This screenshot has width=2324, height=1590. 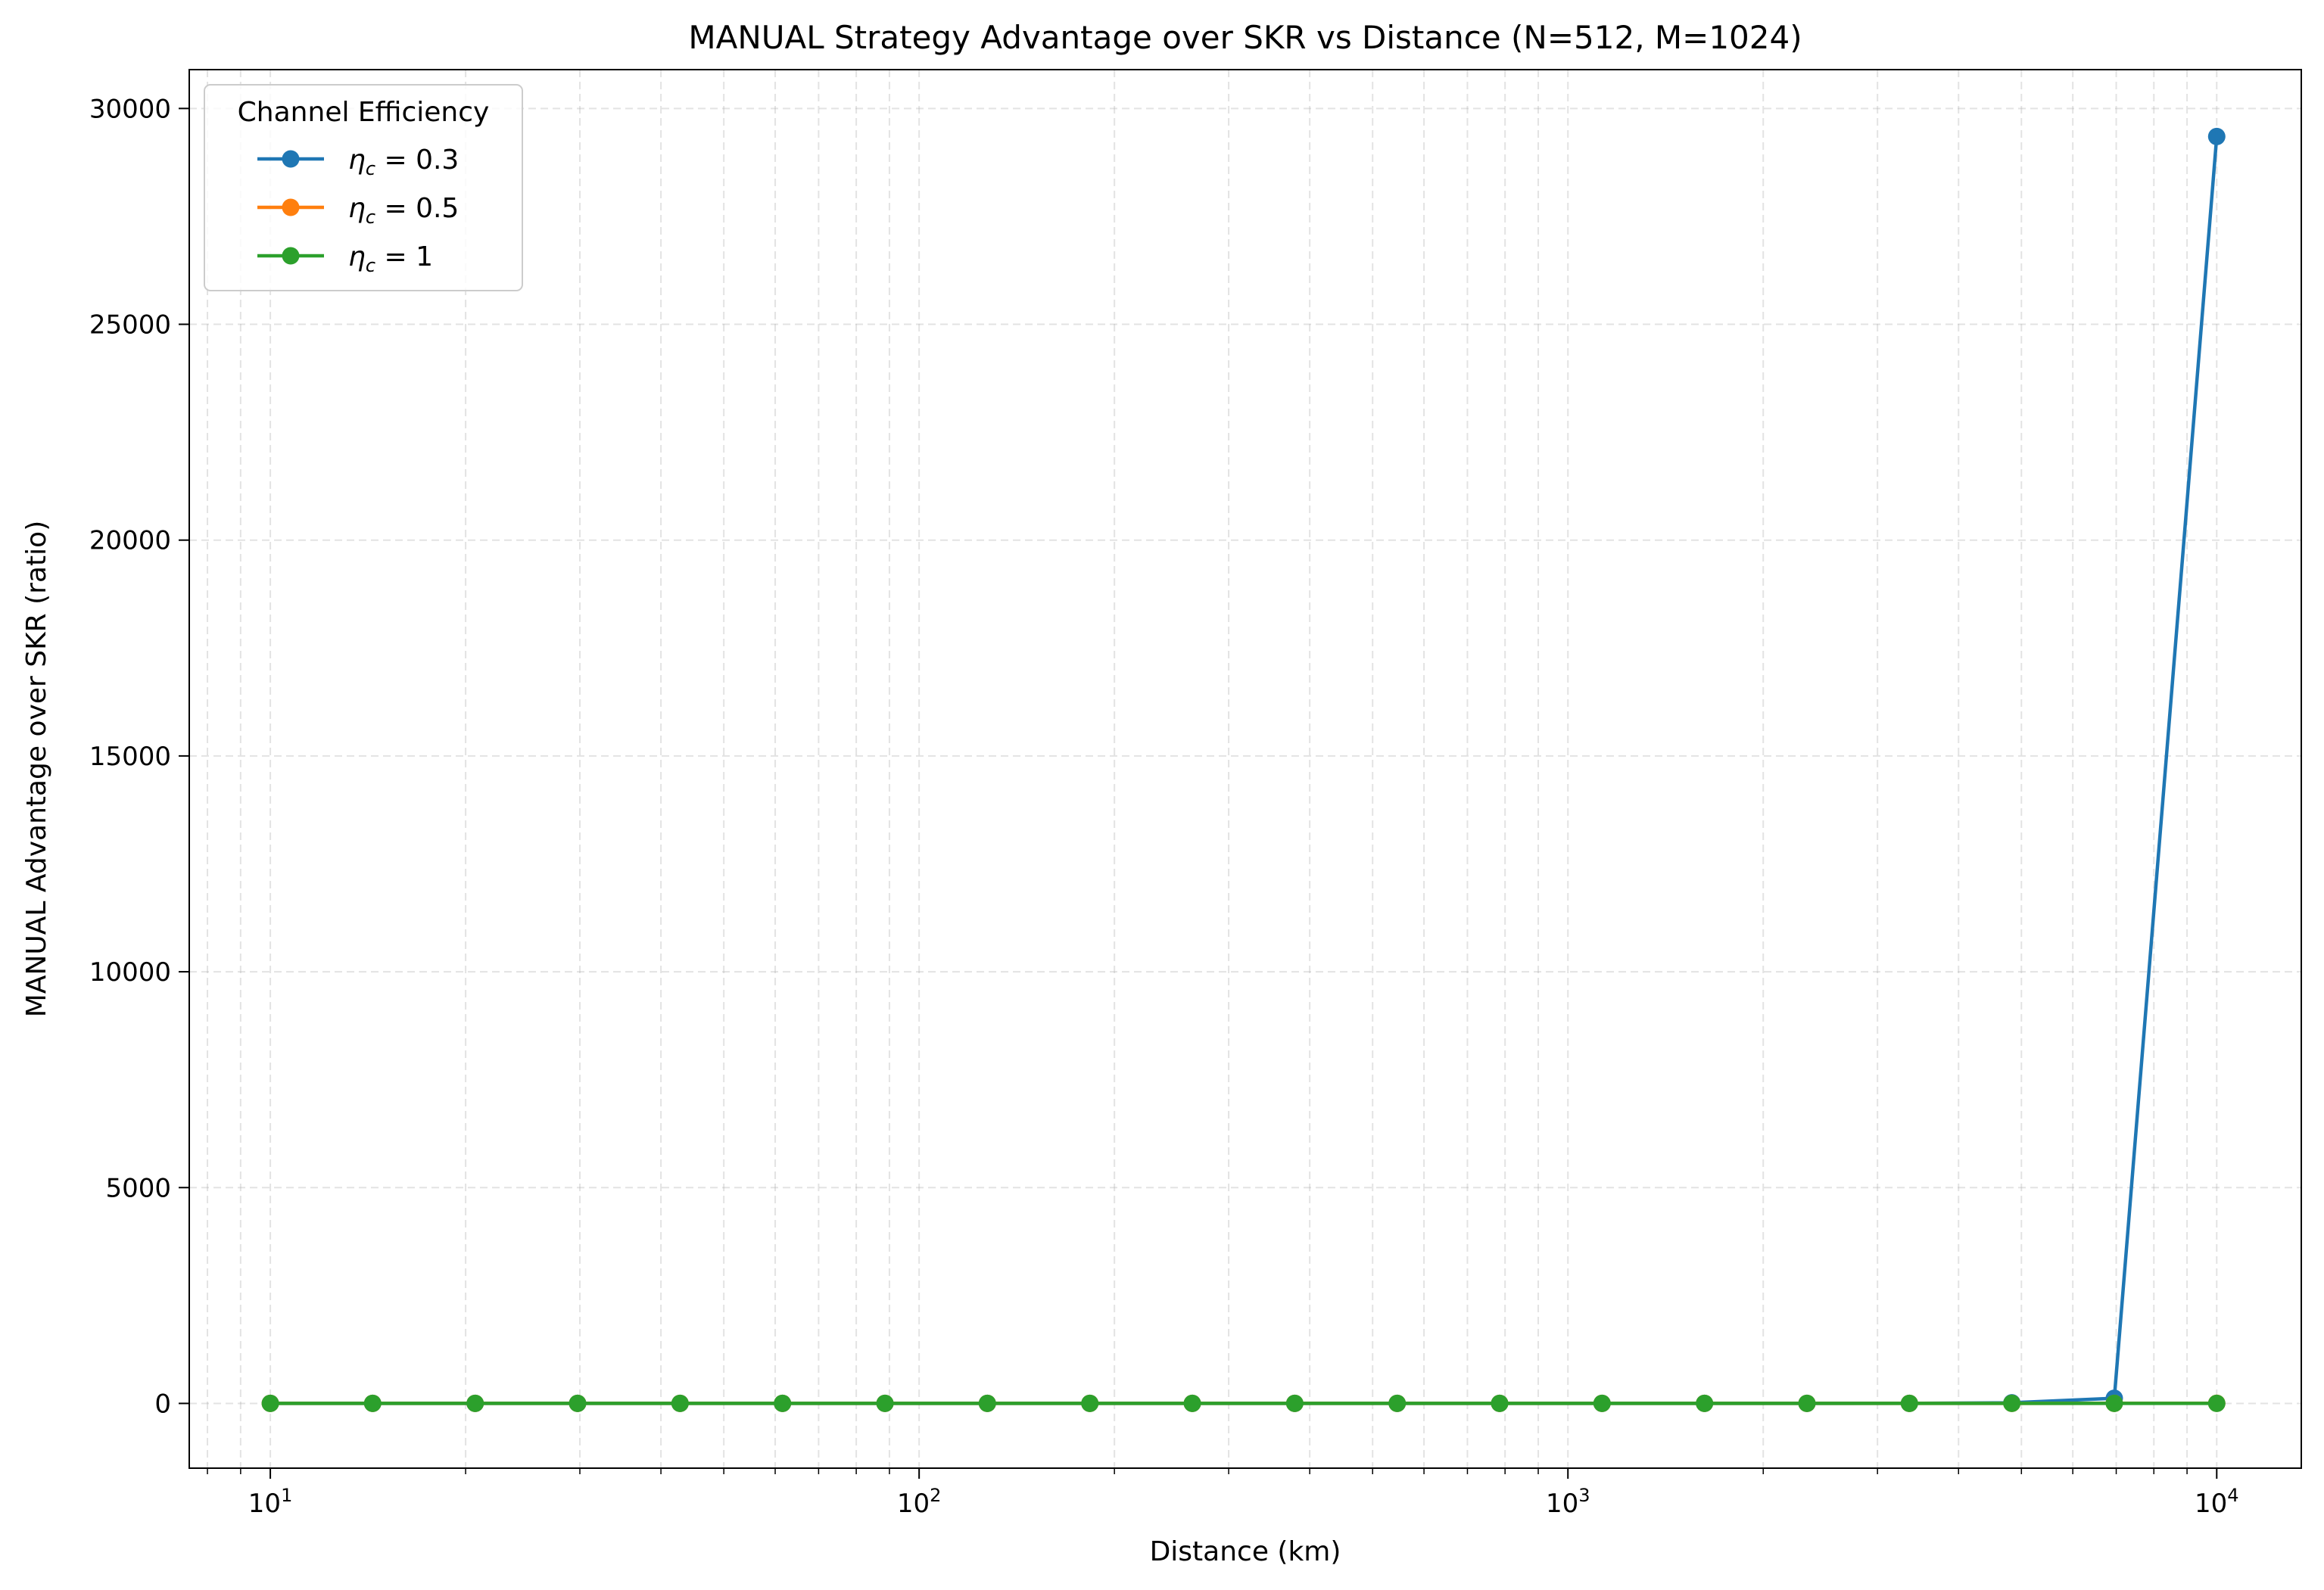 What do you see at coordinates (364, 112) in the screenshot?
I see `legend-title: Channel Efficiency` at bounding box center [364, 112].